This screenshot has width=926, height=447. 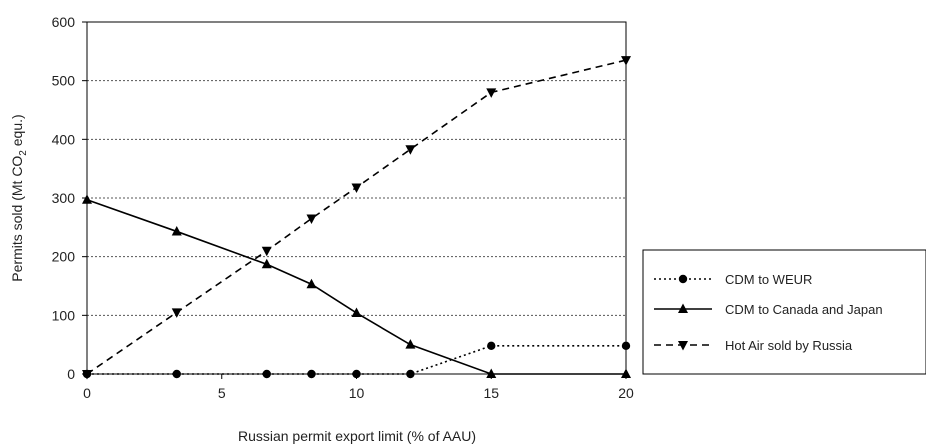 I want to click on legend-label: Hot Air sold by Russia, so click(x=789, y=345).